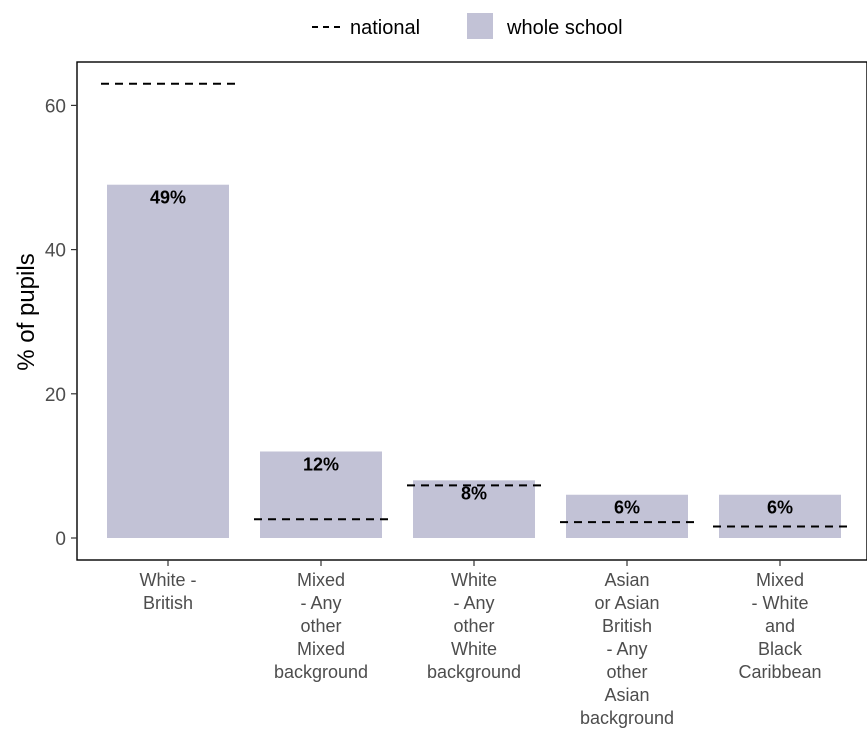 The height and width of the screenshot is (733, 867). Describe the element at coordinates (627, 508) in the screenshot. I see `data-label-3: 6%` at that location.